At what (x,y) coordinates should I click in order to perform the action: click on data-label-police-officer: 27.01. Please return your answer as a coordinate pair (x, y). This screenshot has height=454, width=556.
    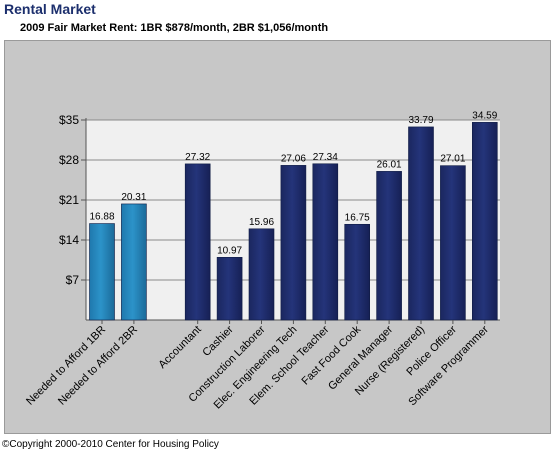
    Looking at the image, I should click on (452, 159).